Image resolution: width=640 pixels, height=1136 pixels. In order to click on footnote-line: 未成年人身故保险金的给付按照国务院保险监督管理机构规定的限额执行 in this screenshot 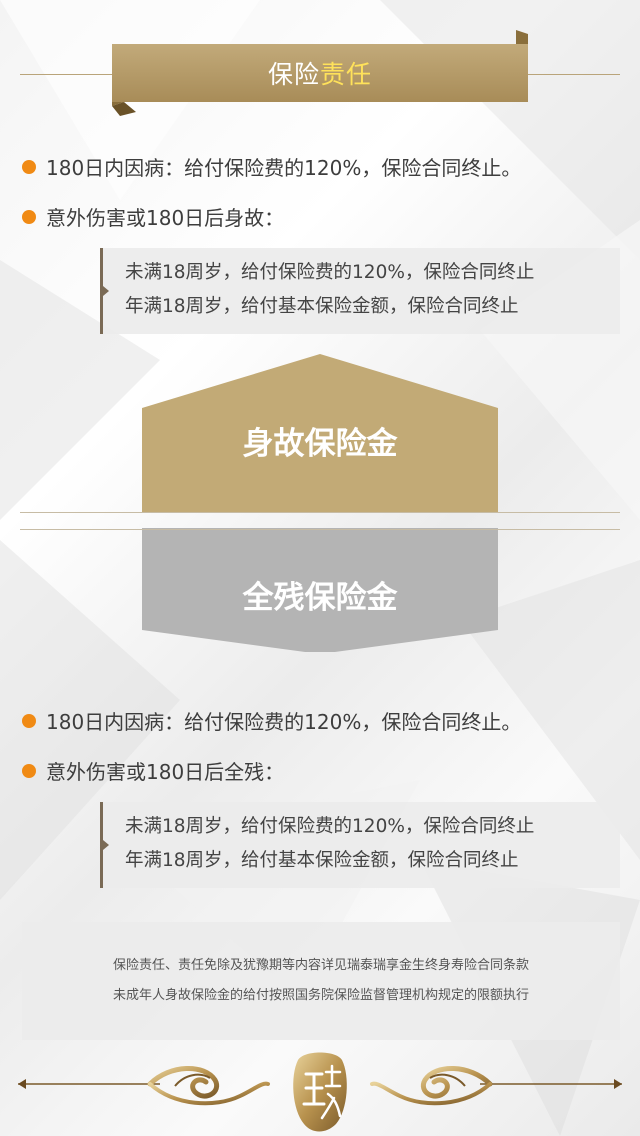, I will do `click(320, 995)`.